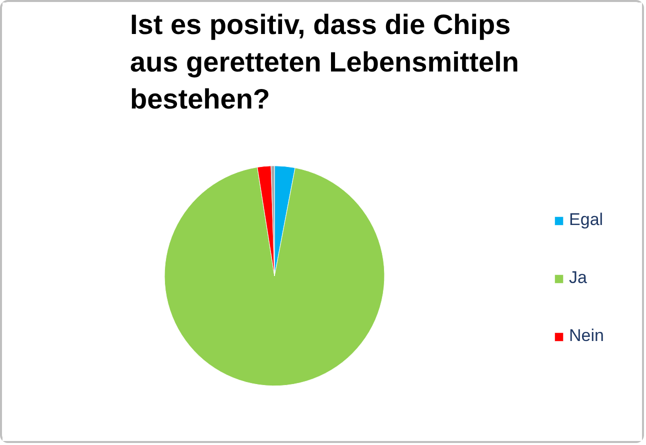 This screenshot has width=646, height=445. What do you see at coordinates (578, 278) in the screenshot?
I see `legend-label: Ja` at bounding box center [578, 278].